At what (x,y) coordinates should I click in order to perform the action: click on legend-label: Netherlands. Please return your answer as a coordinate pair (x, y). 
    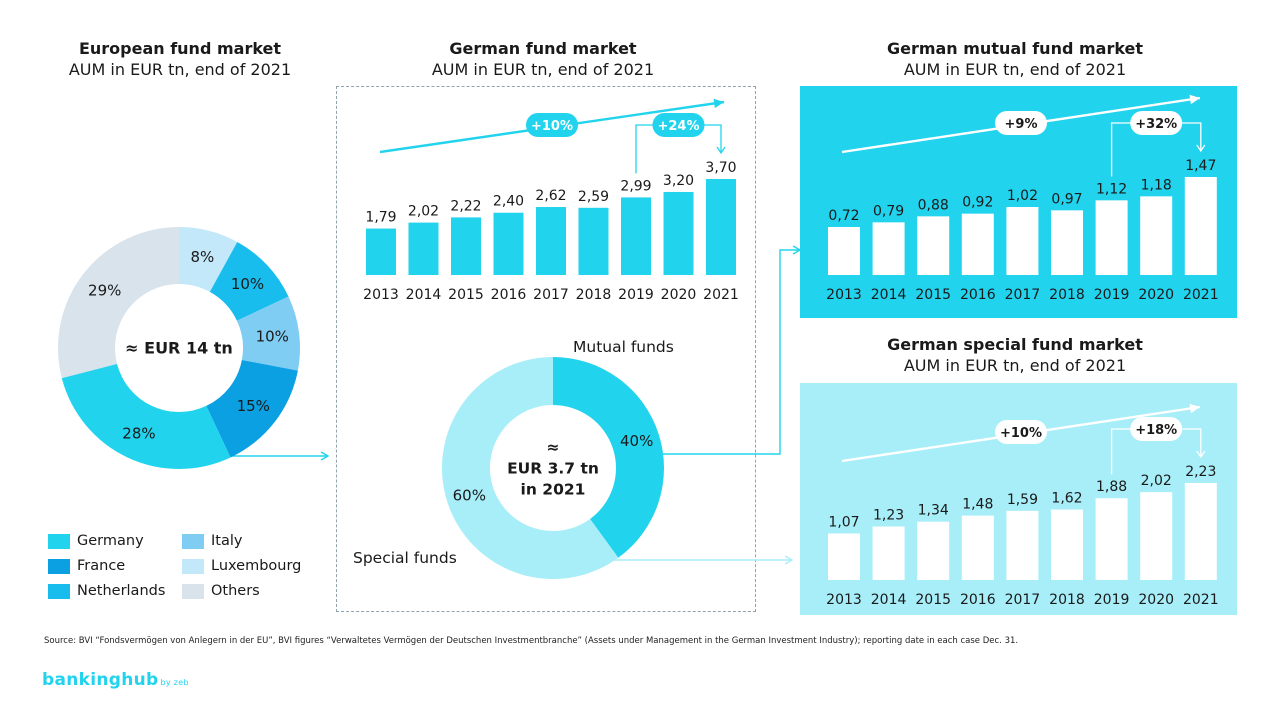
    Looking at the image, I should click on (121, 591).